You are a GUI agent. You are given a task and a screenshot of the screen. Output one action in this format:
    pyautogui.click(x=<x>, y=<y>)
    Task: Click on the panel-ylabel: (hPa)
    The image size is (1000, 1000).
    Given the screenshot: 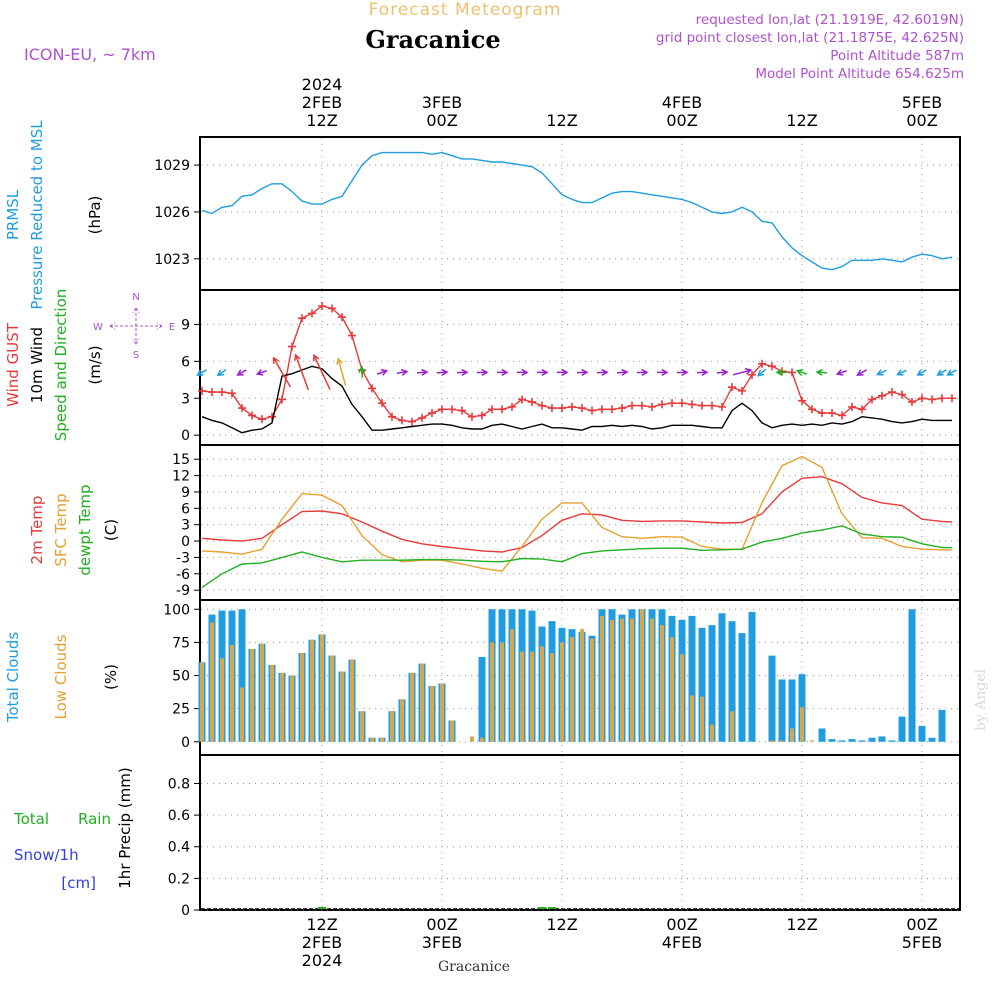 What is the action you would take?
    pyautogui.click(x=95, y=215)
    